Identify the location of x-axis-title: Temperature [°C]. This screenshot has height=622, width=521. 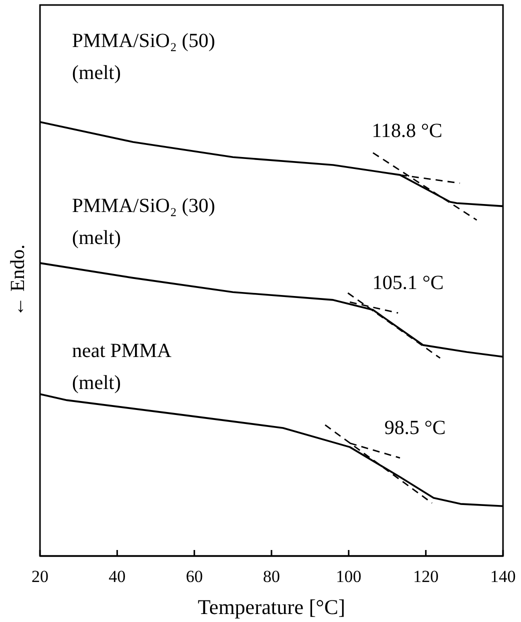
(272, 607).